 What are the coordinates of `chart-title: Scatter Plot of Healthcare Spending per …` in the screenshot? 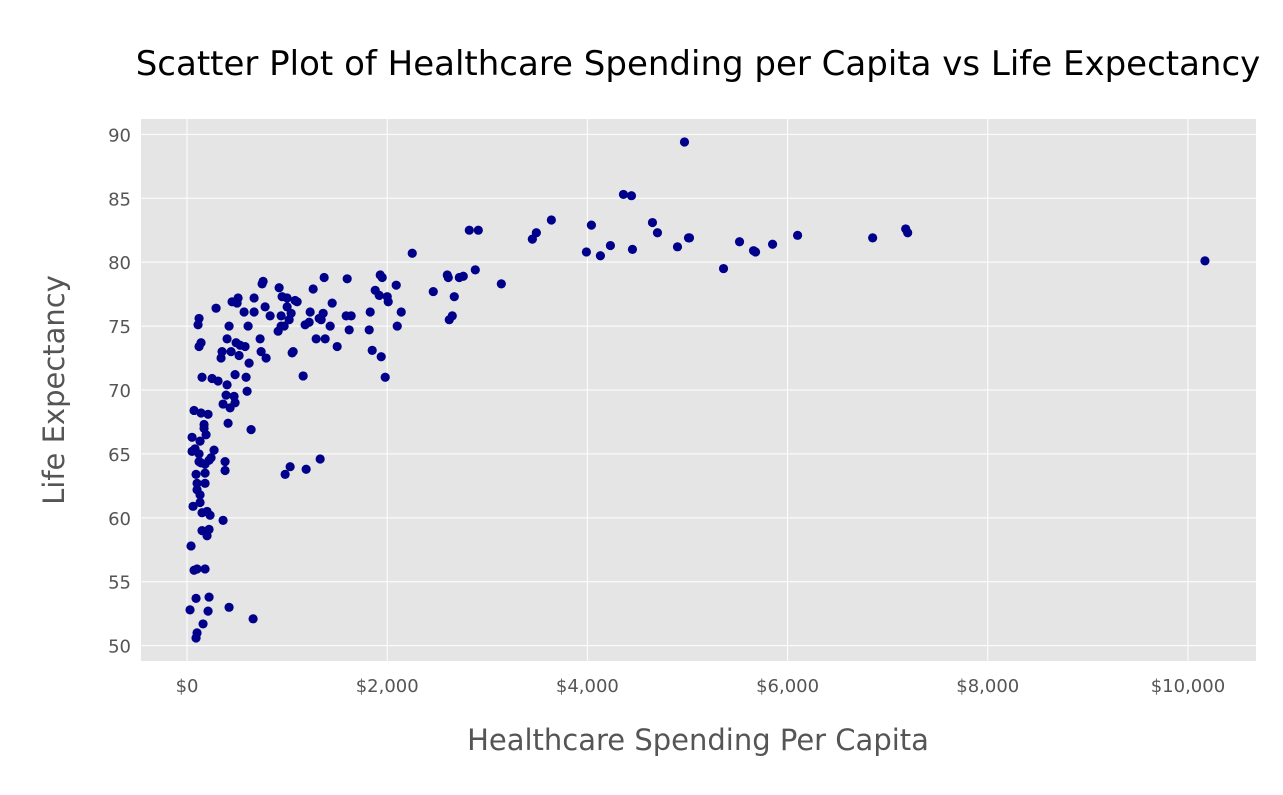 It's located at (698, 64).